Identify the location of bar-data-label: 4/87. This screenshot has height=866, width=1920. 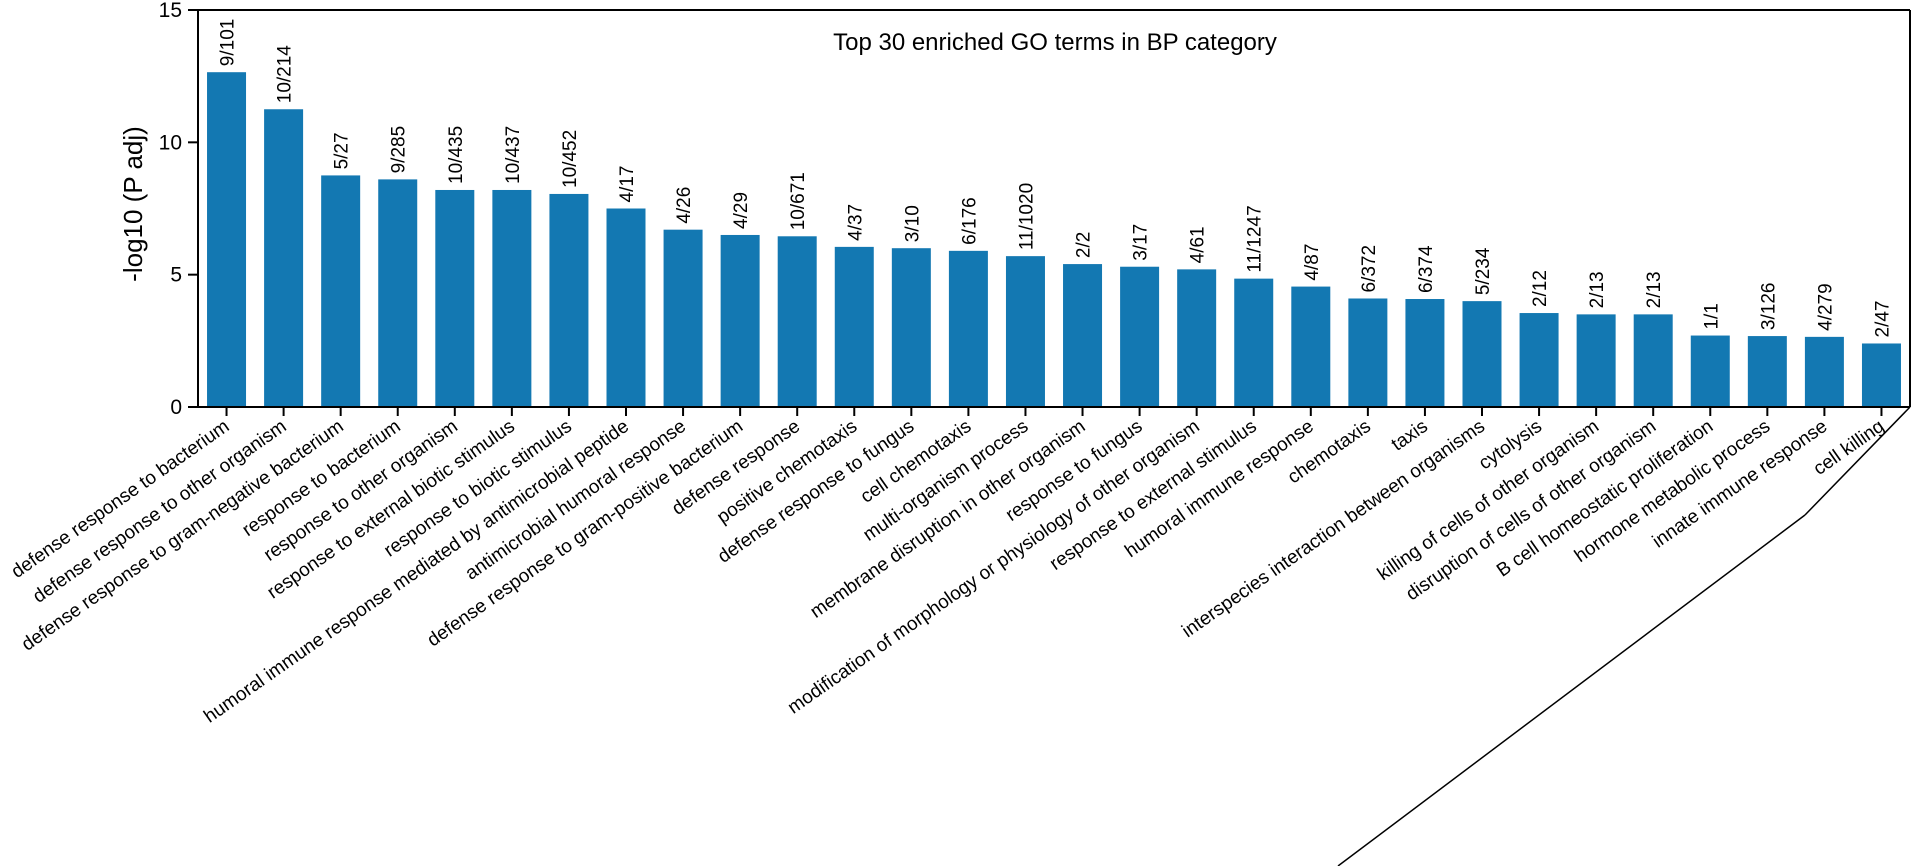
(1312, 262).